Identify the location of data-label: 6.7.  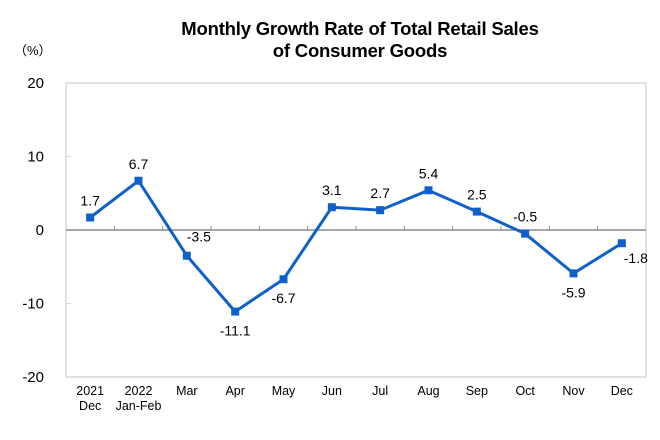
(139, 164).